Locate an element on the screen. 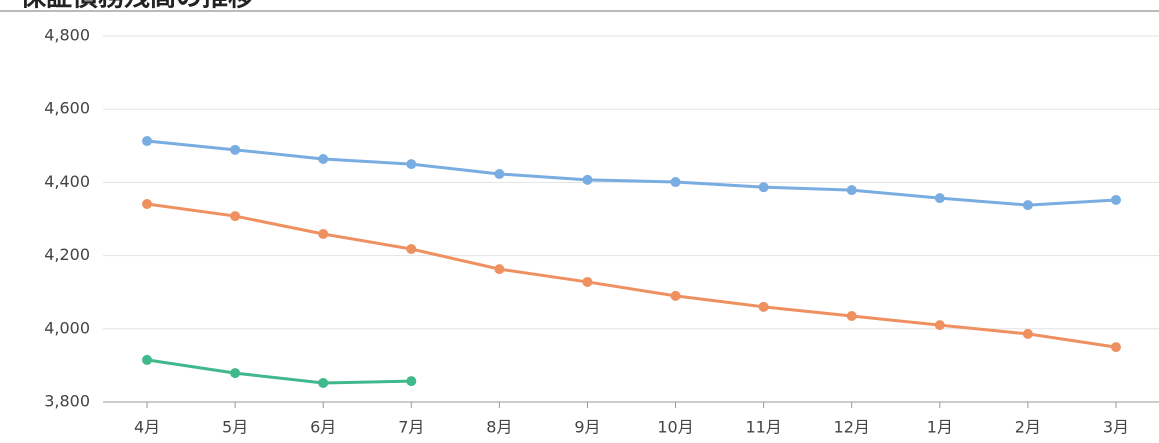 Image resolution: width=1159 pixels, height=443 pixels. x-tick-label: 7月 is located at coordinates (411, 427).